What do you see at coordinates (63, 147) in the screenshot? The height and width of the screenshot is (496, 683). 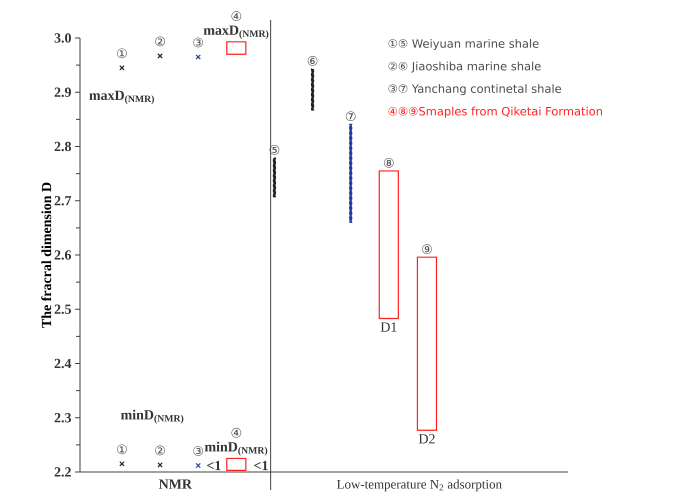 I see `y-tick-label: 2.8` at bounding box center [63, 147].